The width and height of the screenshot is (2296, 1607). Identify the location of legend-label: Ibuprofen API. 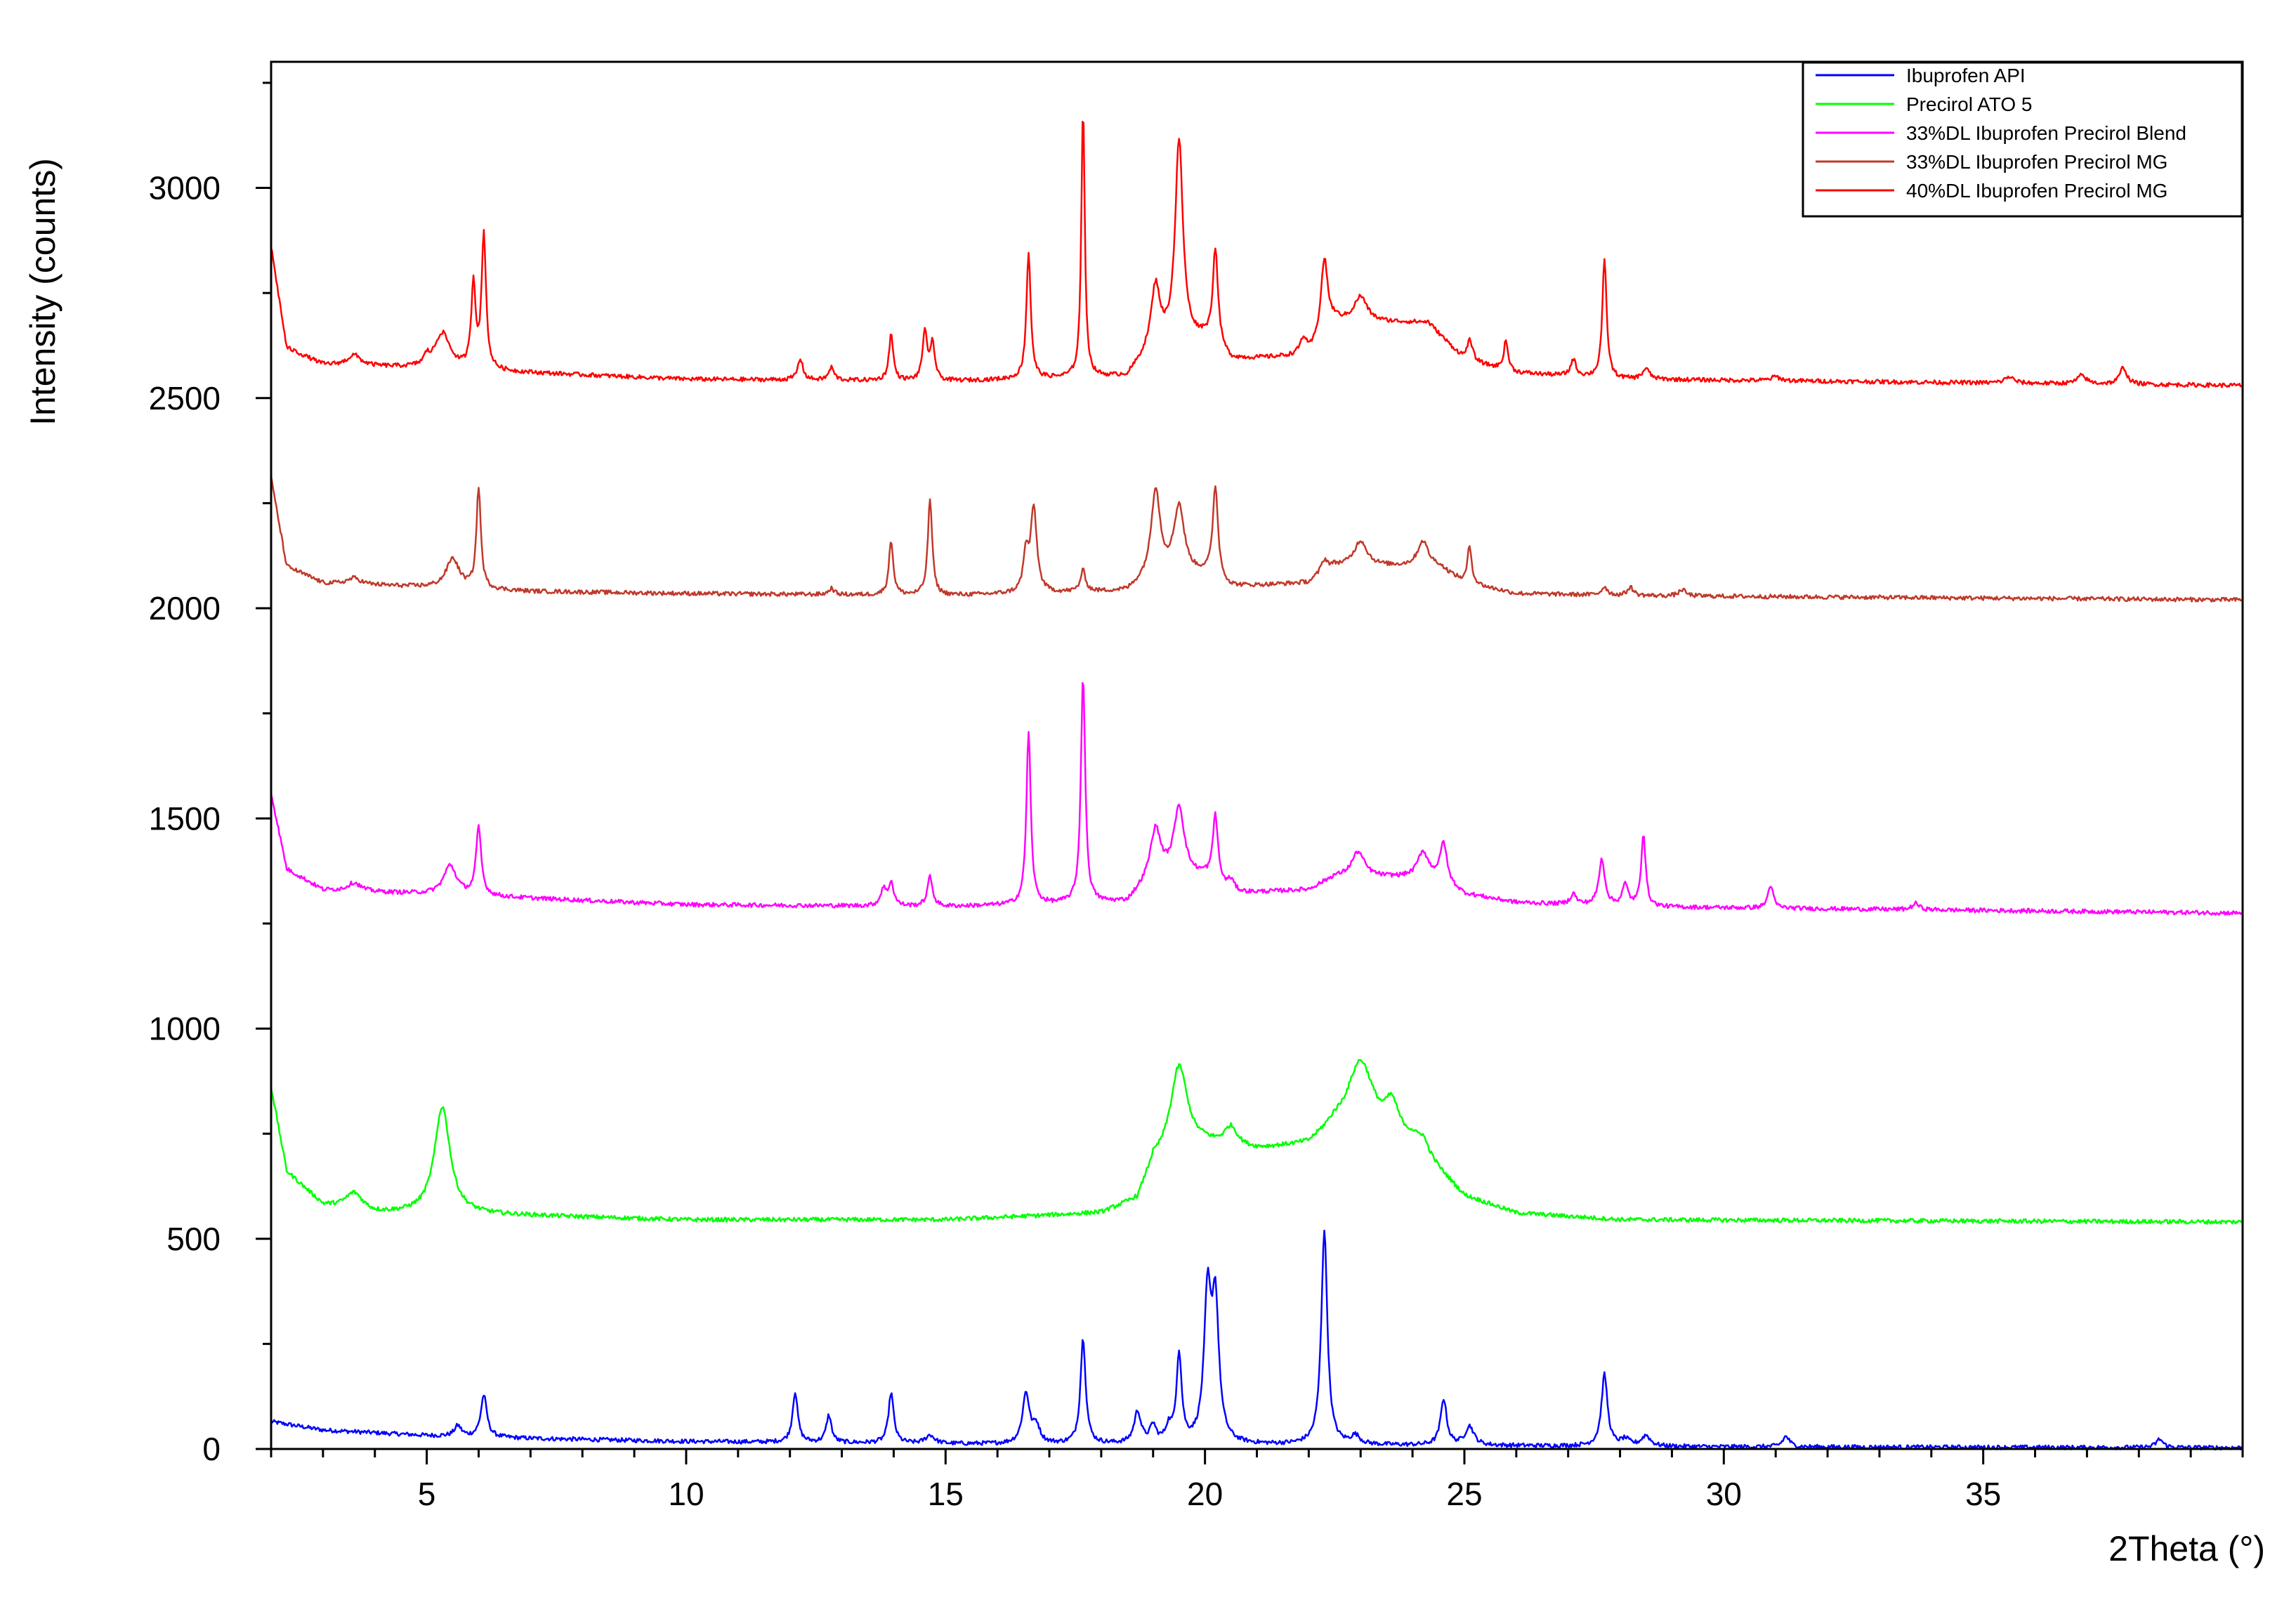
(1966, 75).